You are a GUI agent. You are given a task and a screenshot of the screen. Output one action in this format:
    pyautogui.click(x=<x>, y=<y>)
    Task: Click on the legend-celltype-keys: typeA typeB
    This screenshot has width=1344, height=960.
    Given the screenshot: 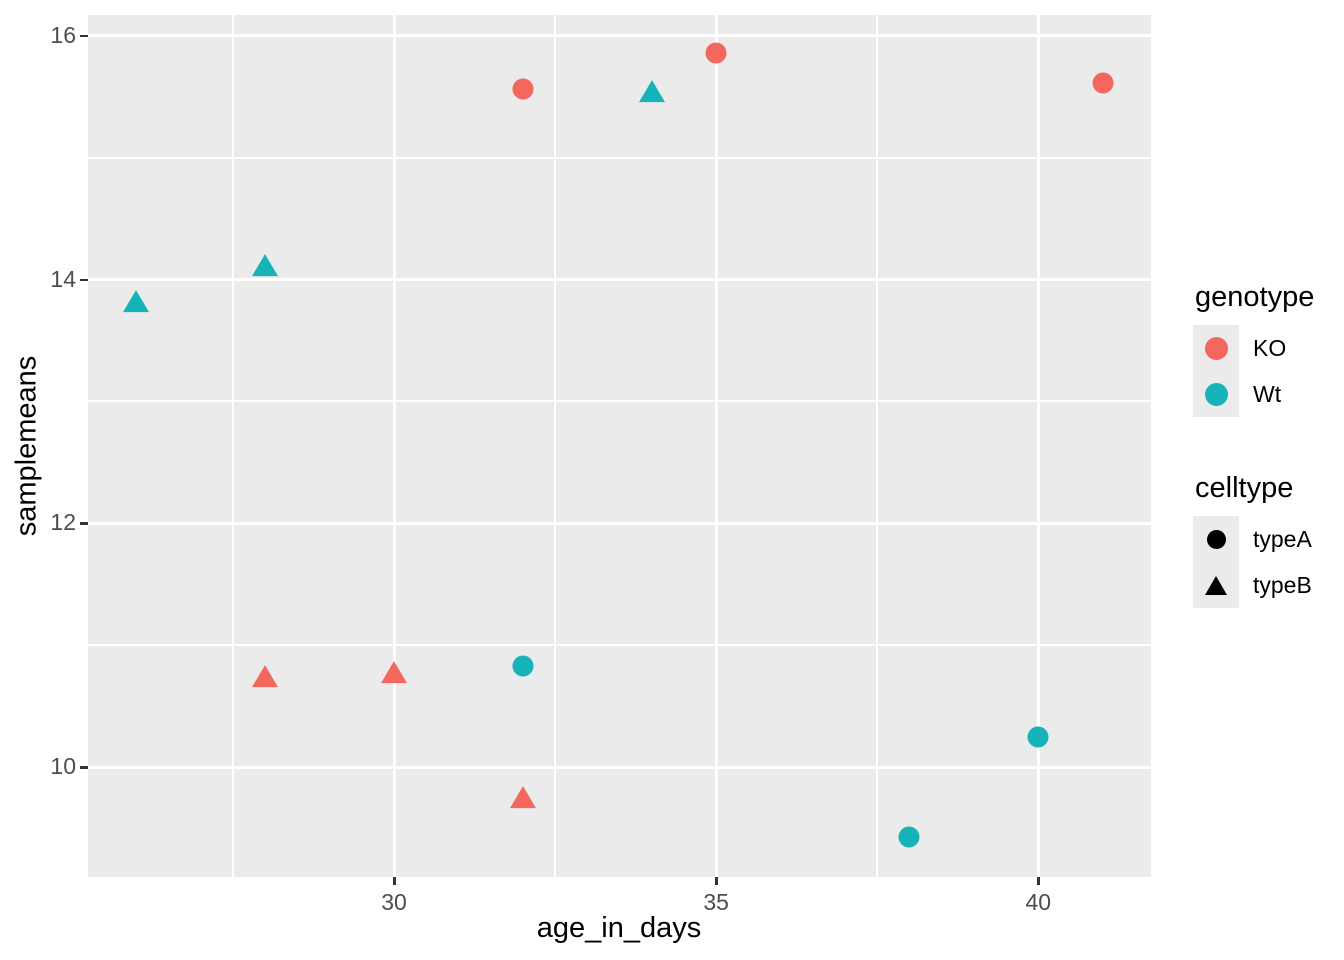 What is the action you would take?
    pyautogui.click(x=1252, y=562)
    